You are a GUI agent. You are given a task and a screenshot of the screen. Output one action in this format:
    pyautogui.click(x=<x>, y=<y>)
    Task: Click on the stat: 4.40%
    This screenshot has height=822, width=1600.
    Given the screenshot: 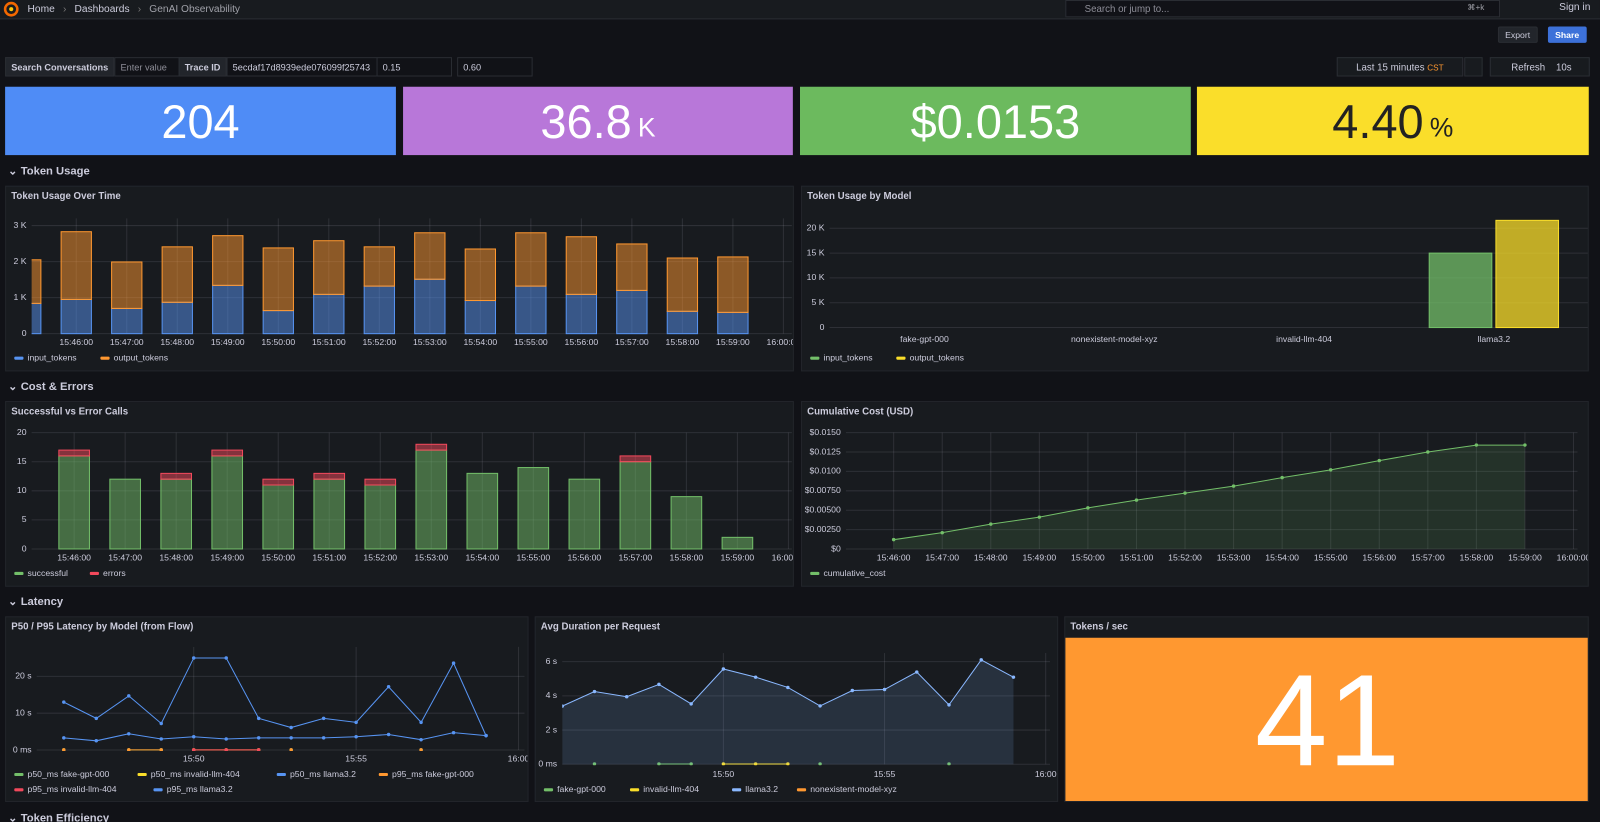 What is the action you would take?
    pyautogui.click(x=1392, y=121)
    